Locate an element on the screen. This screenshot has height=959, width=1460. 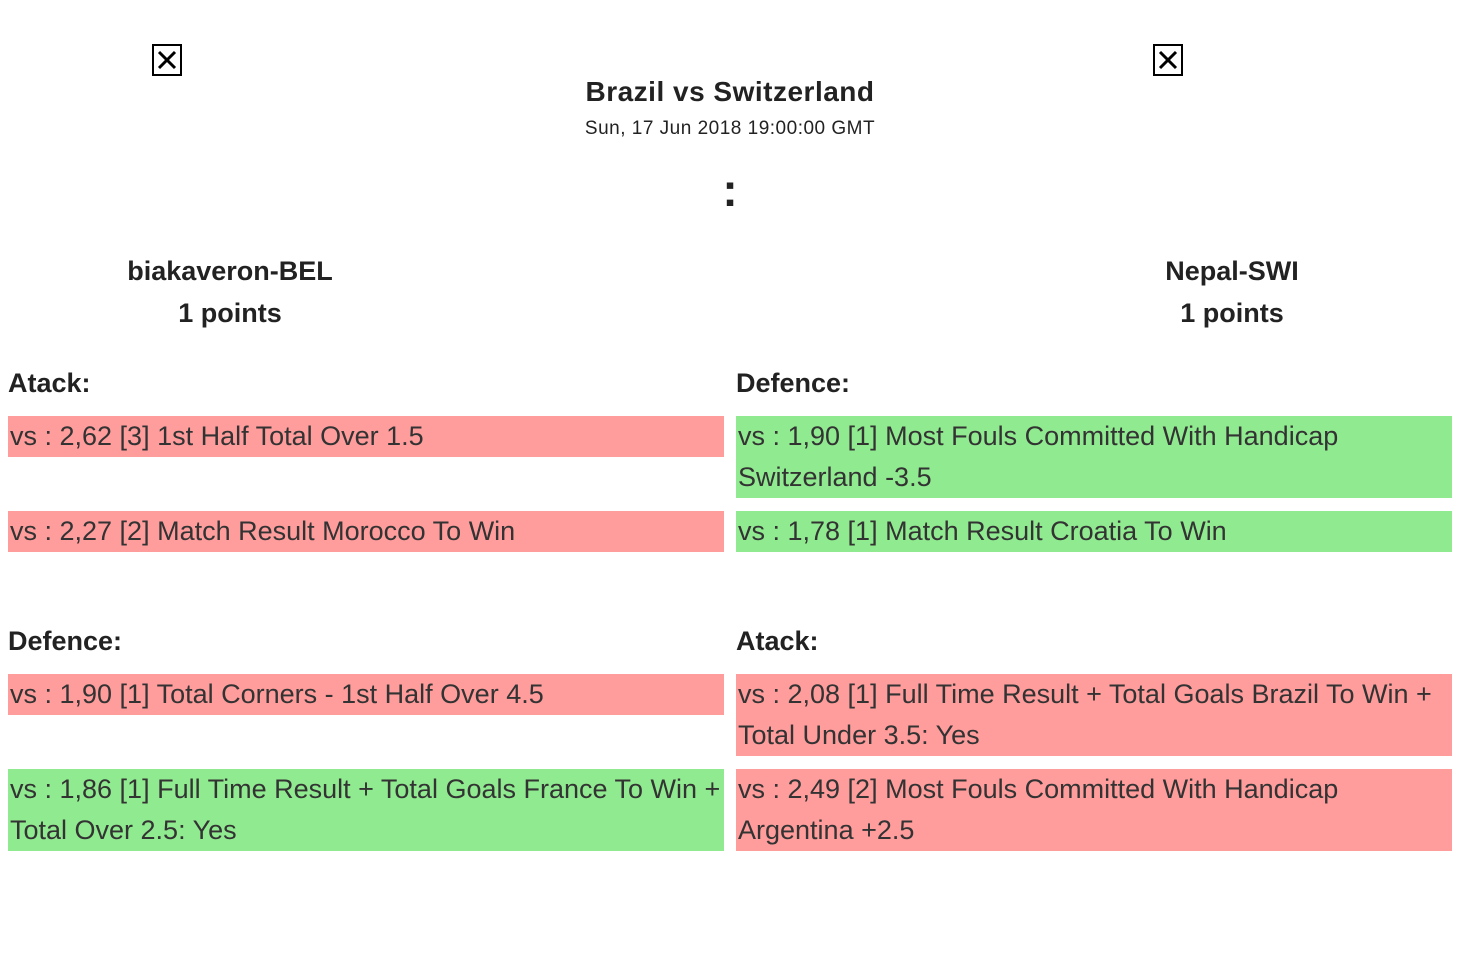
bet-item: vs : 2,62 [3] 1st Half Total Over 1.5 is located at coordinates (366, 436).